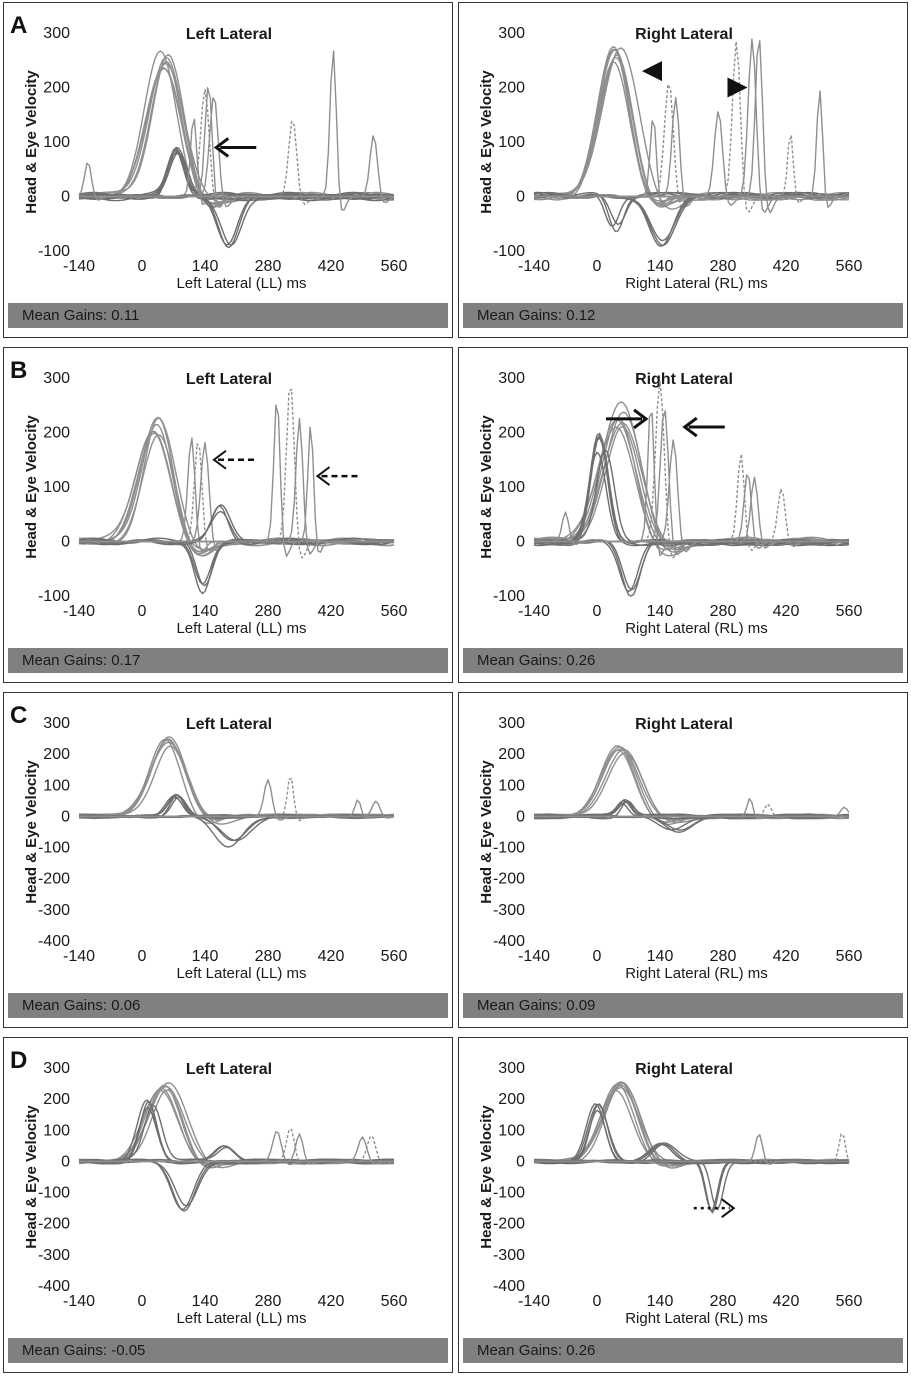  I want to click on y-tick-label: 0, so click(520, 1161).